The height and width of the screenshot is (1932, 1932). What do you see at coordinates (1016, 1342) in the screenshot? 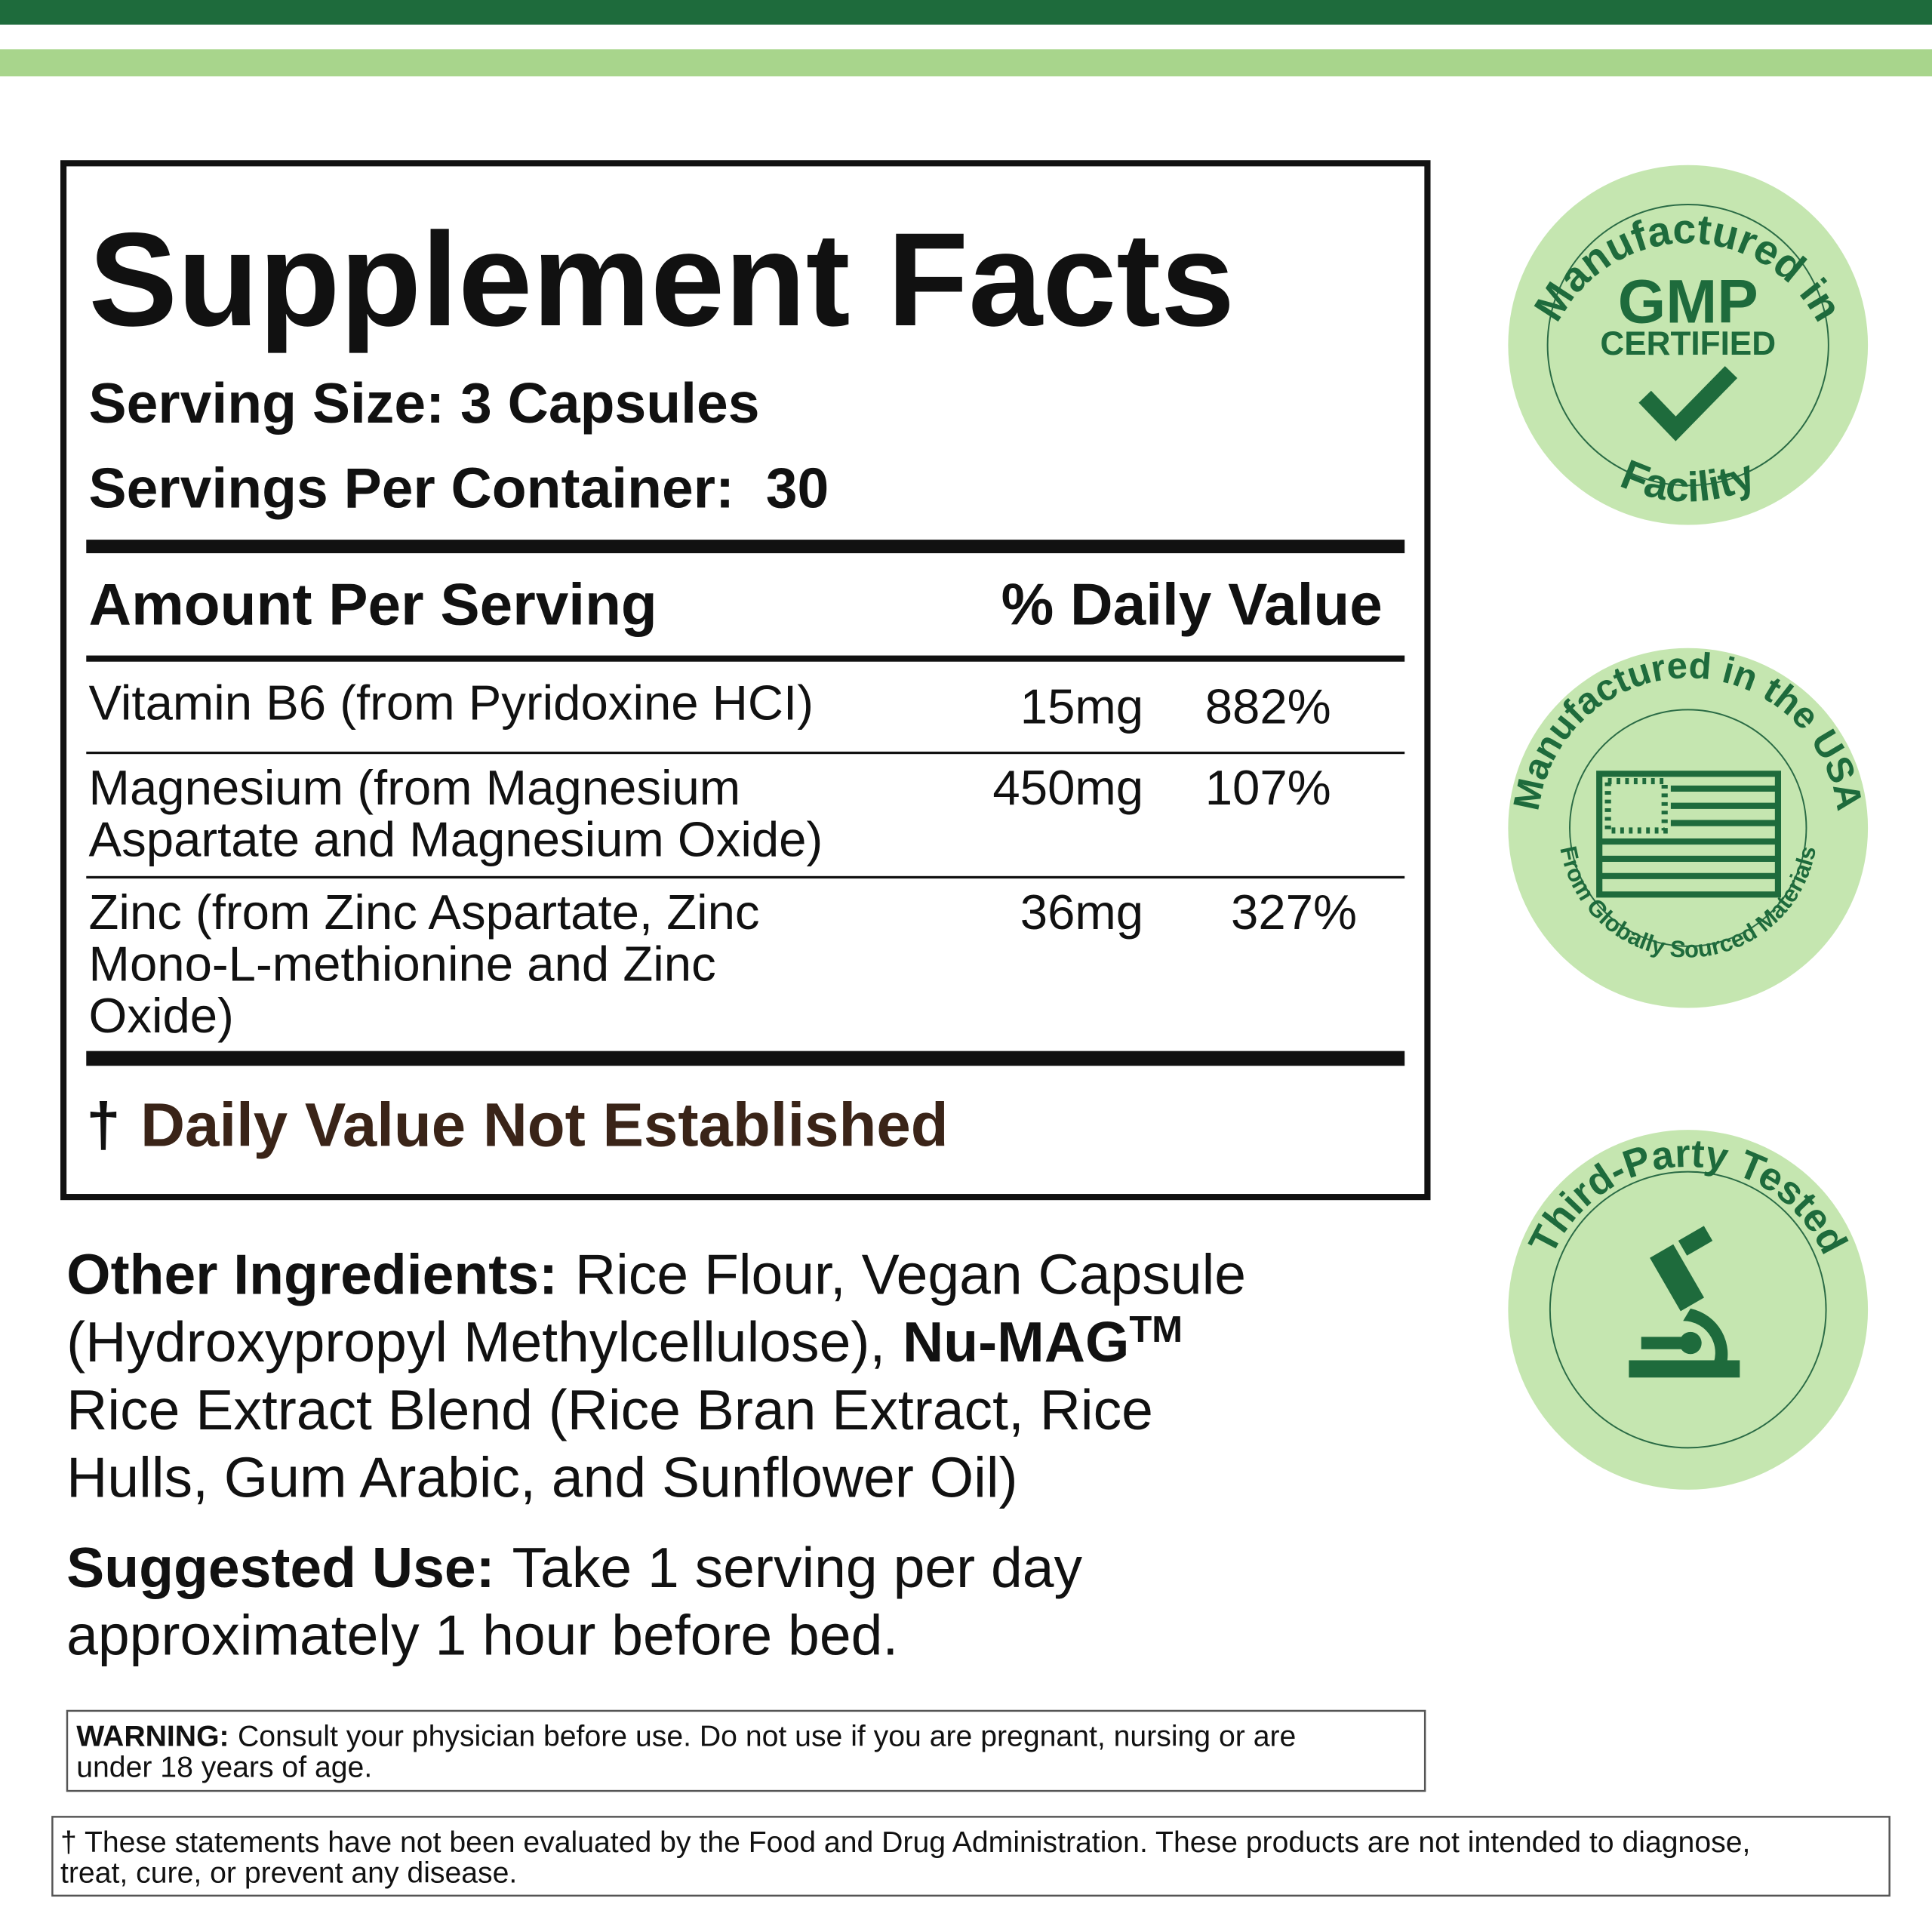
I see `brand: Nu-MAG` at bounding box center [1016, 1342].